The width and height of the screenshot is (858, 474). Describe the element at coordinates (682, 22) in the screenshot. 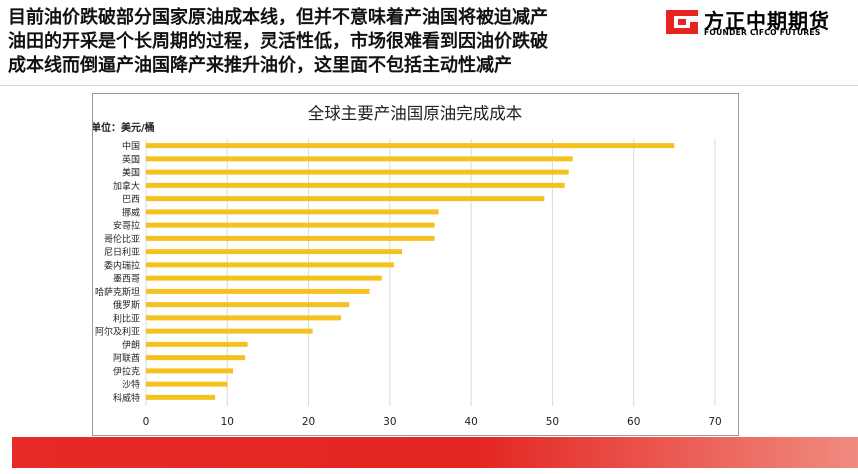

I see `founder-logo-mark-icon` at that location.